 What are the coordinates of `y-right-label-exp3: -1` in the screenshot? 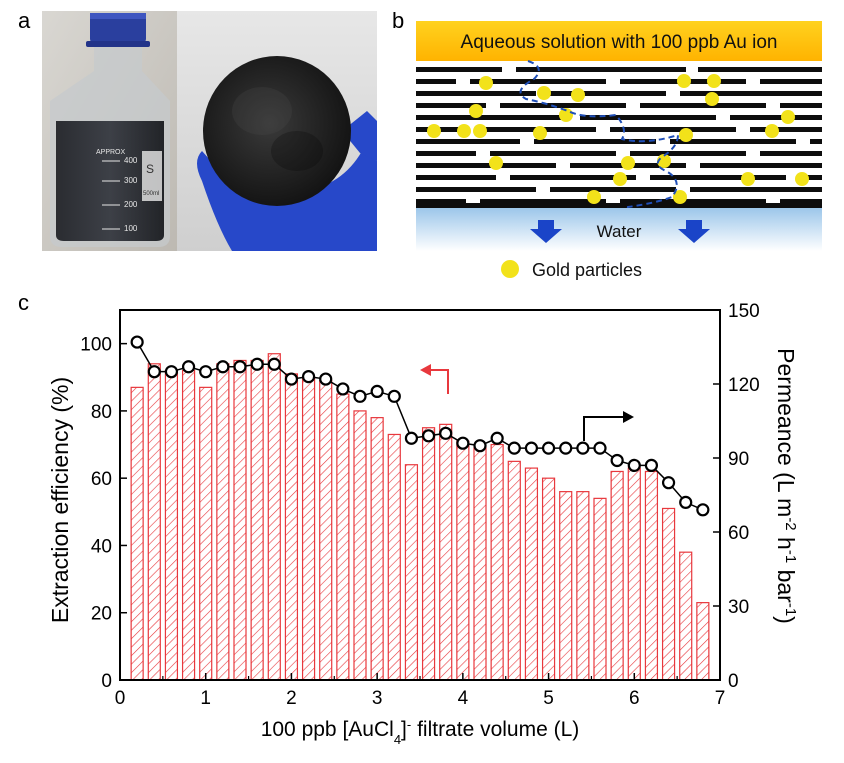 It's located at (791, 609).